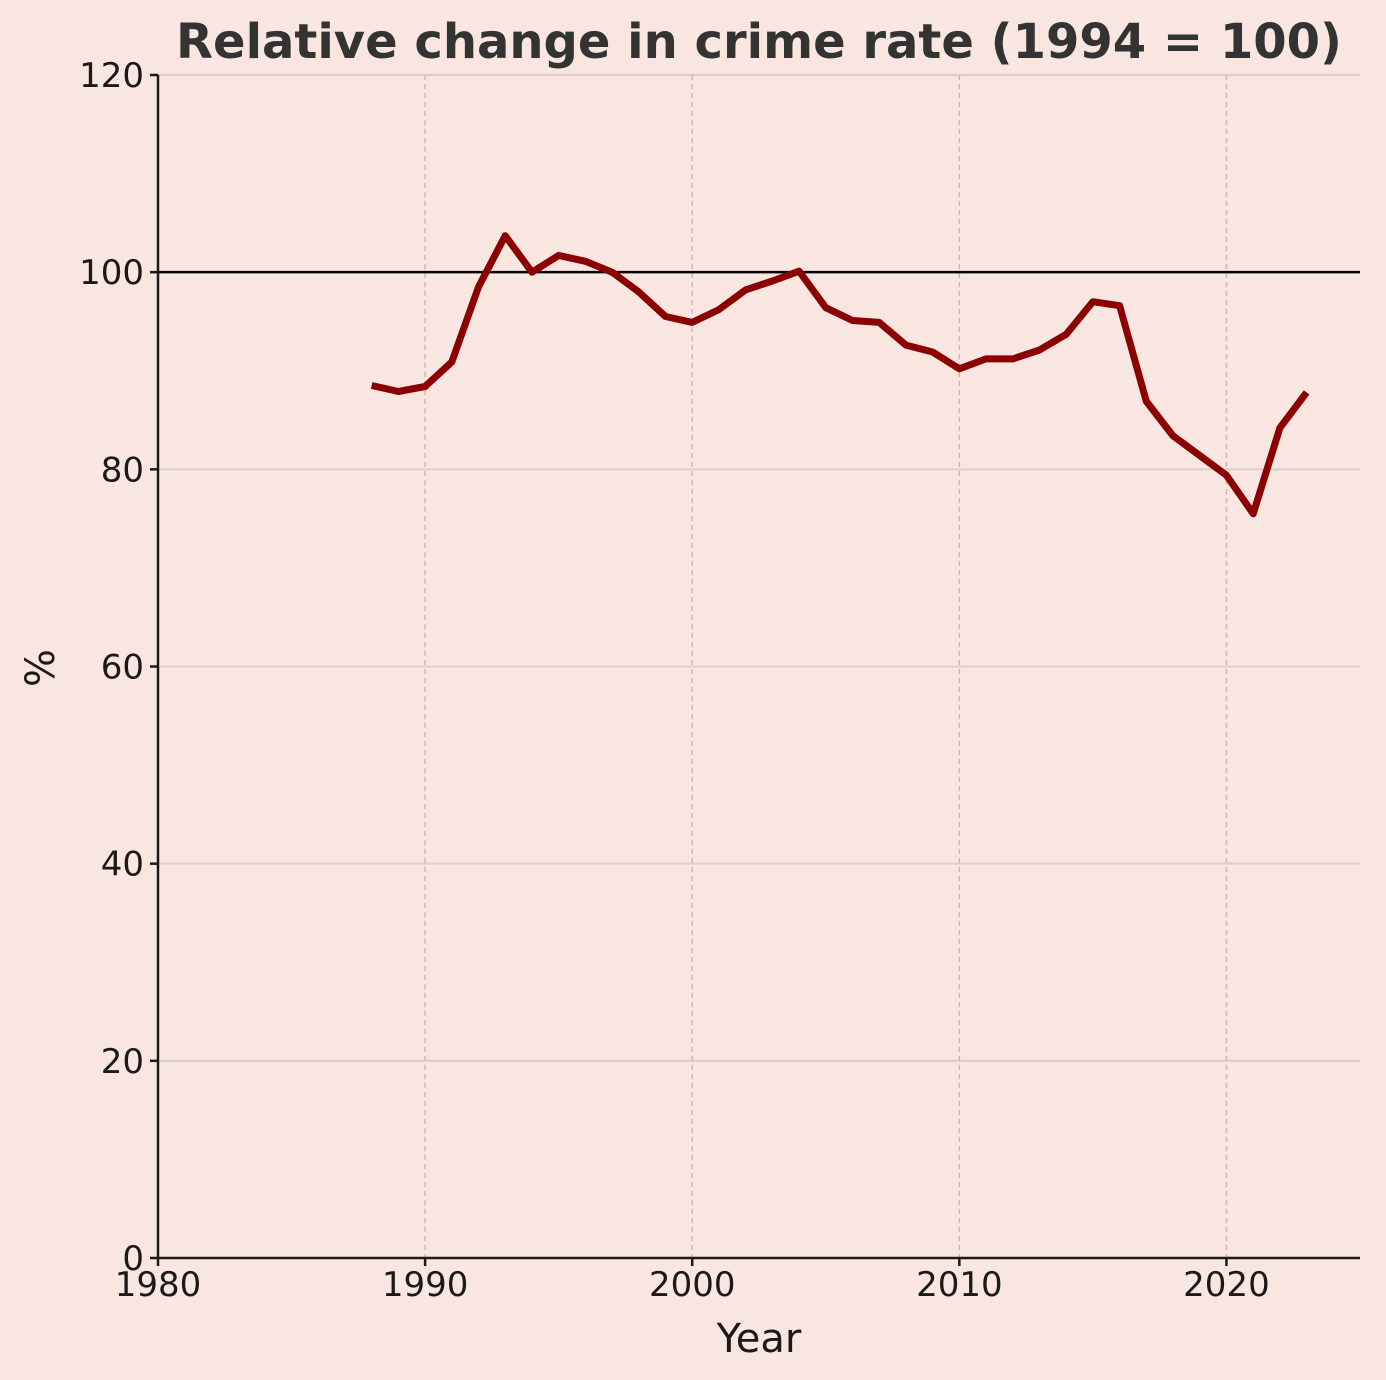  Describe the element at coordinates (759, 1339) in the screenshot. I see `x-axis-title: Year` at that location.